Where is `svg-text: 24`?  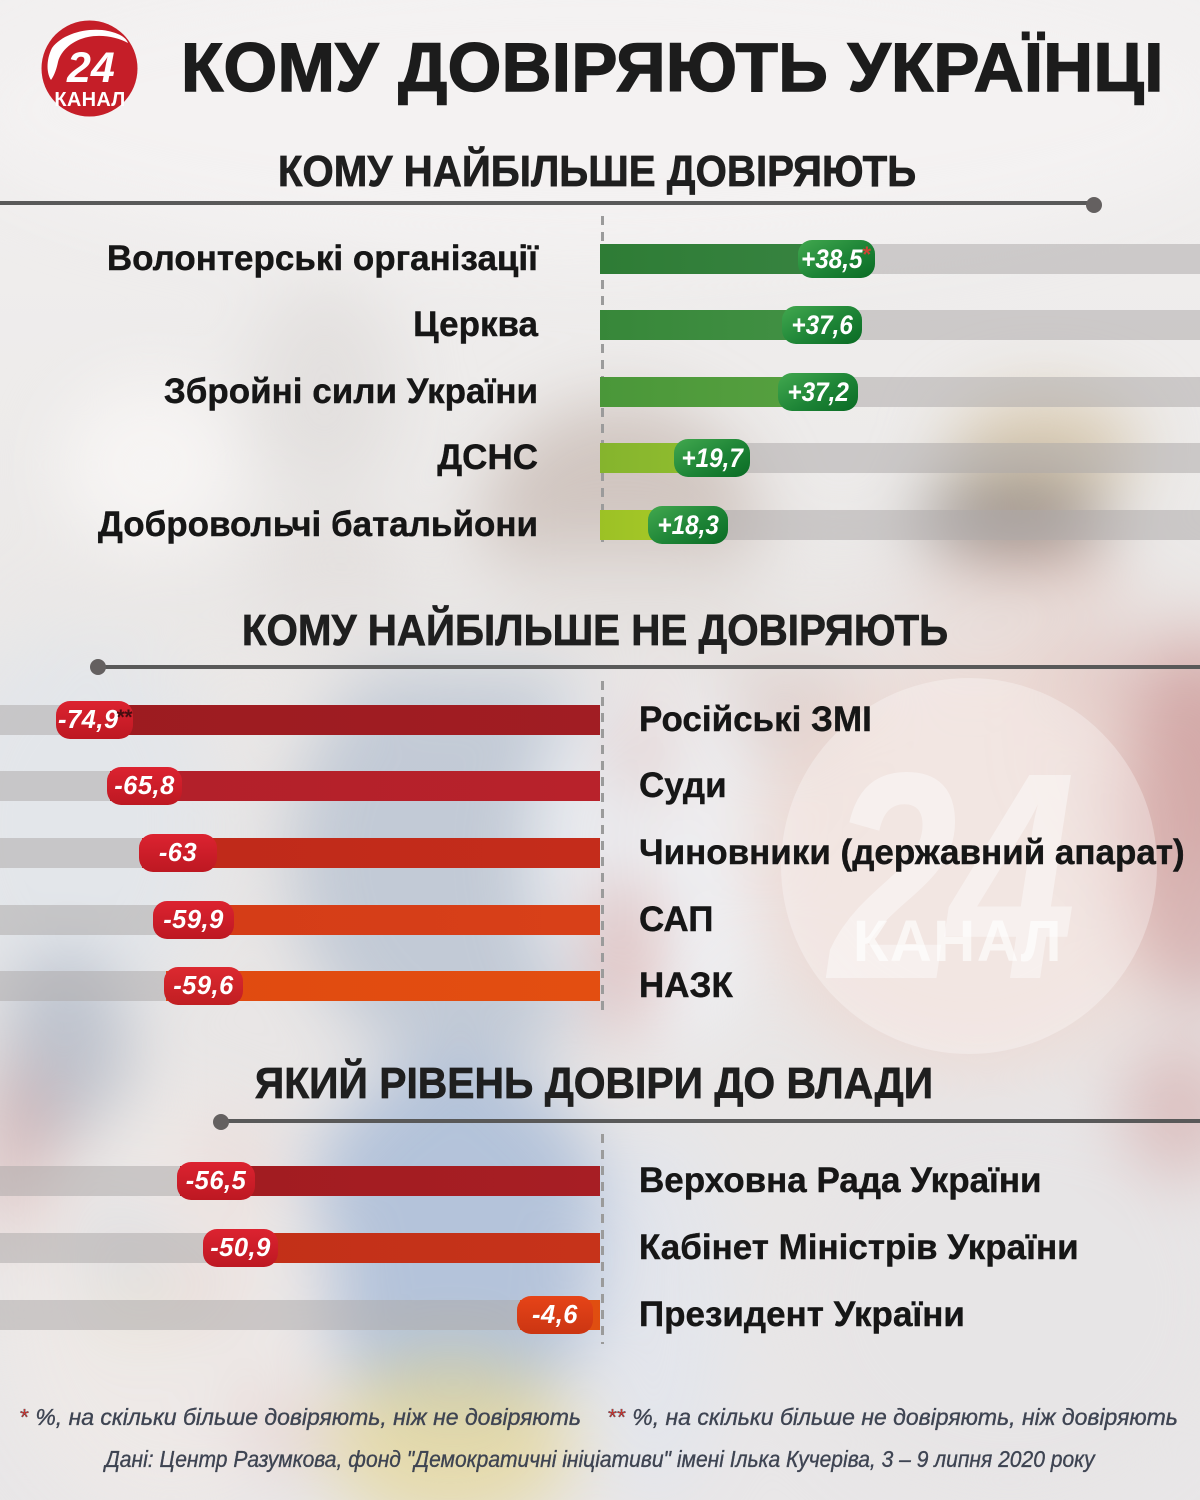 svg-text: 24 is located at coordinates (90, 68).